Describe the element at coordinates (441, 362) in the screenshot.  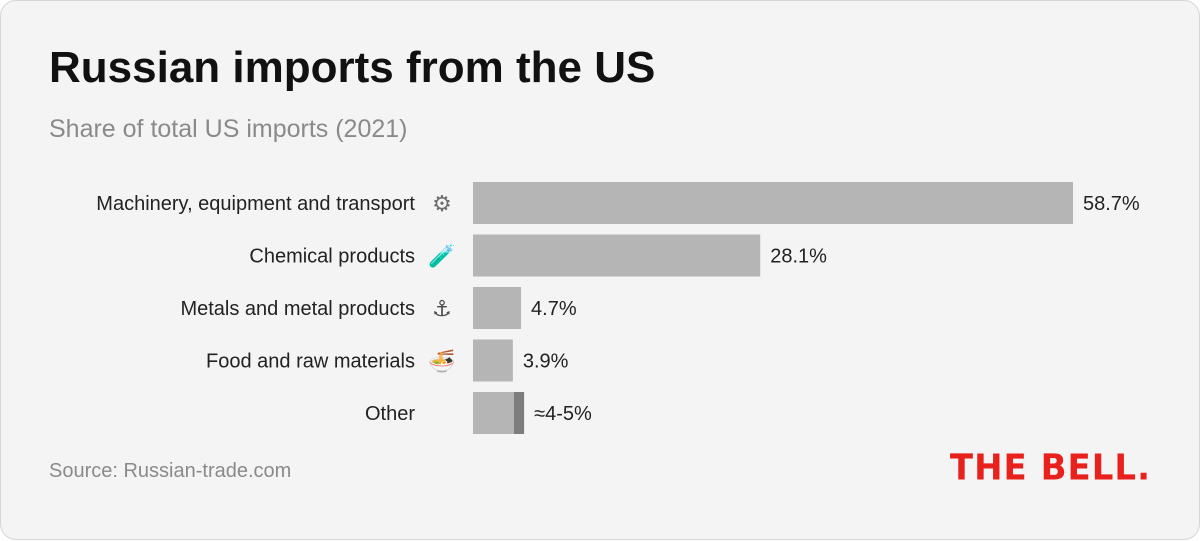
I see `noodle-bowl-icon: 🍜` at that location.